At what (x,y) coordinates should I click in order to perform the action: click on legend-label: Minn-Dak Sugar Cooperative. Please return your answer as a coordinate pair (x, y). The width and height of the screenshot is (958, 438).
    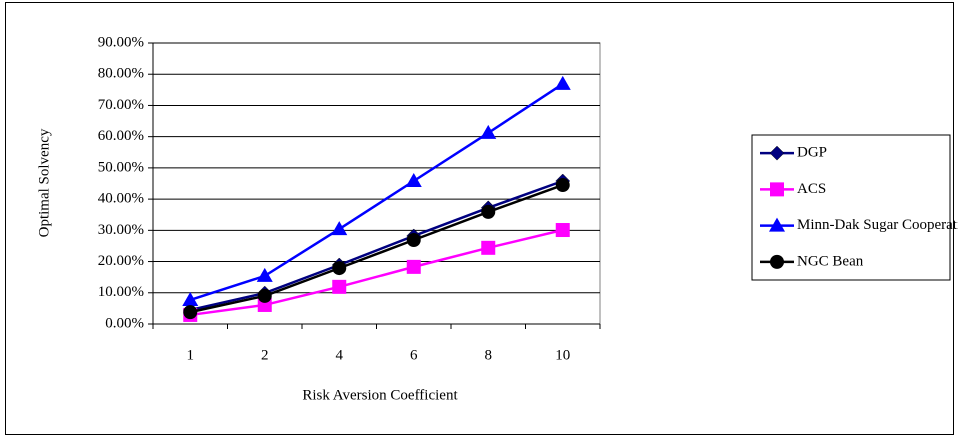
    Looking at the image, I should click on (877, 225).